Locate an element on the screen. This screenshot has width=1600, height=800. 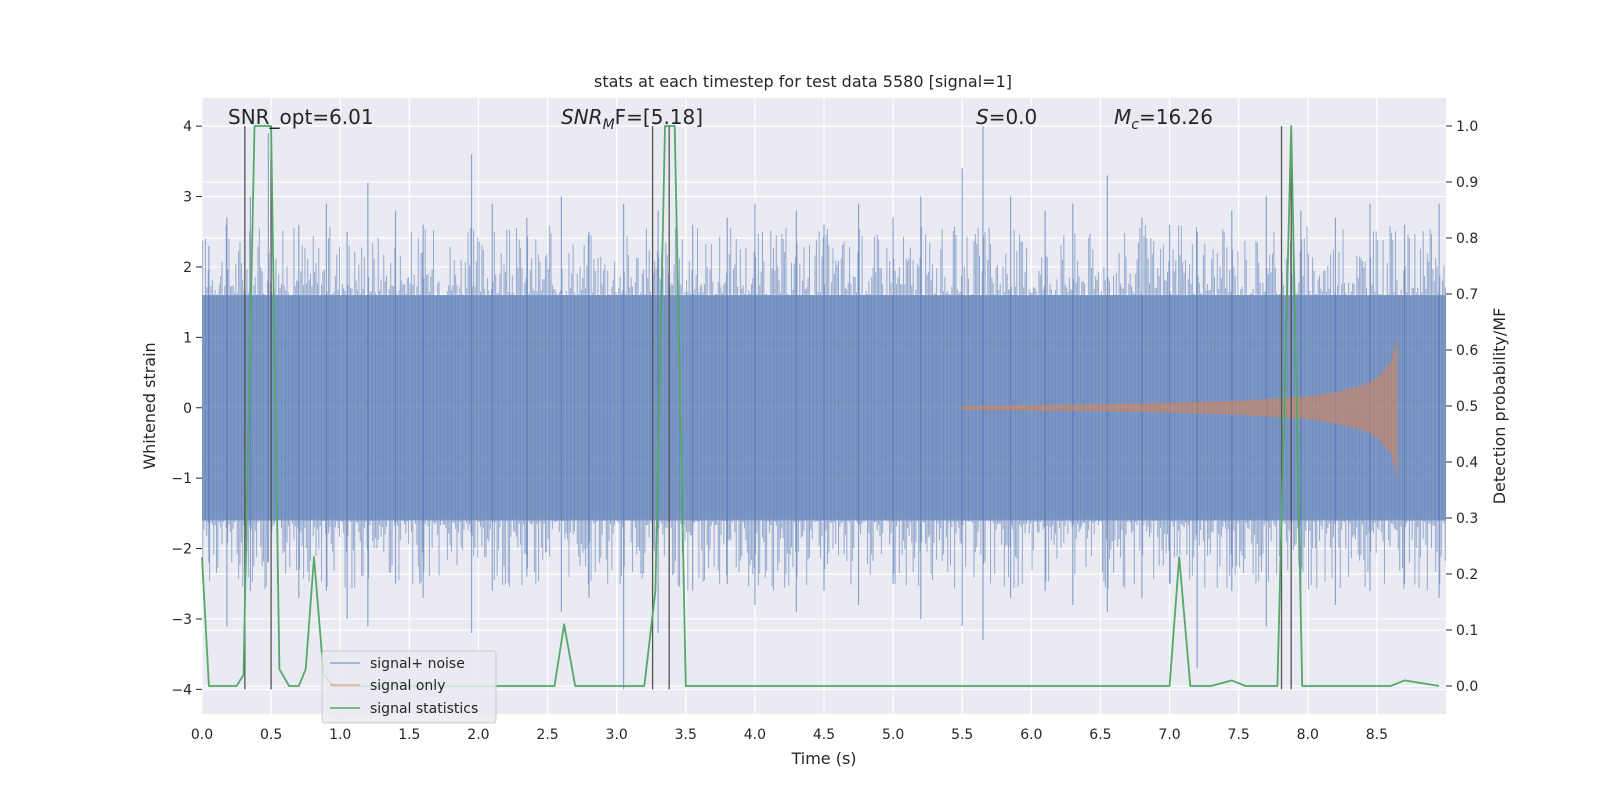
y-left-tick-label: −4 is located at coordinates (181, 690).